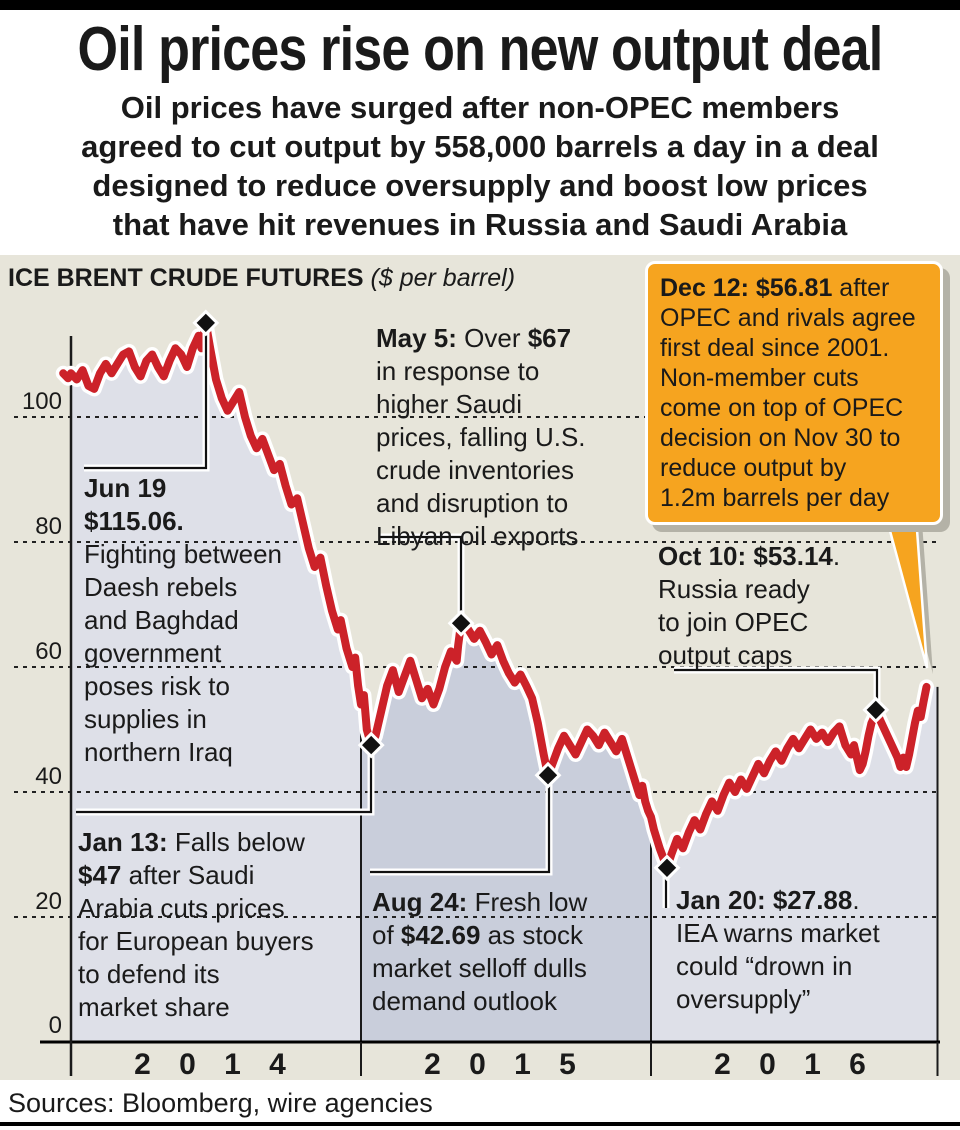 This screenshot has width=960, height=1130. I want to click on y-tick-100: 100, so click(41, 401).